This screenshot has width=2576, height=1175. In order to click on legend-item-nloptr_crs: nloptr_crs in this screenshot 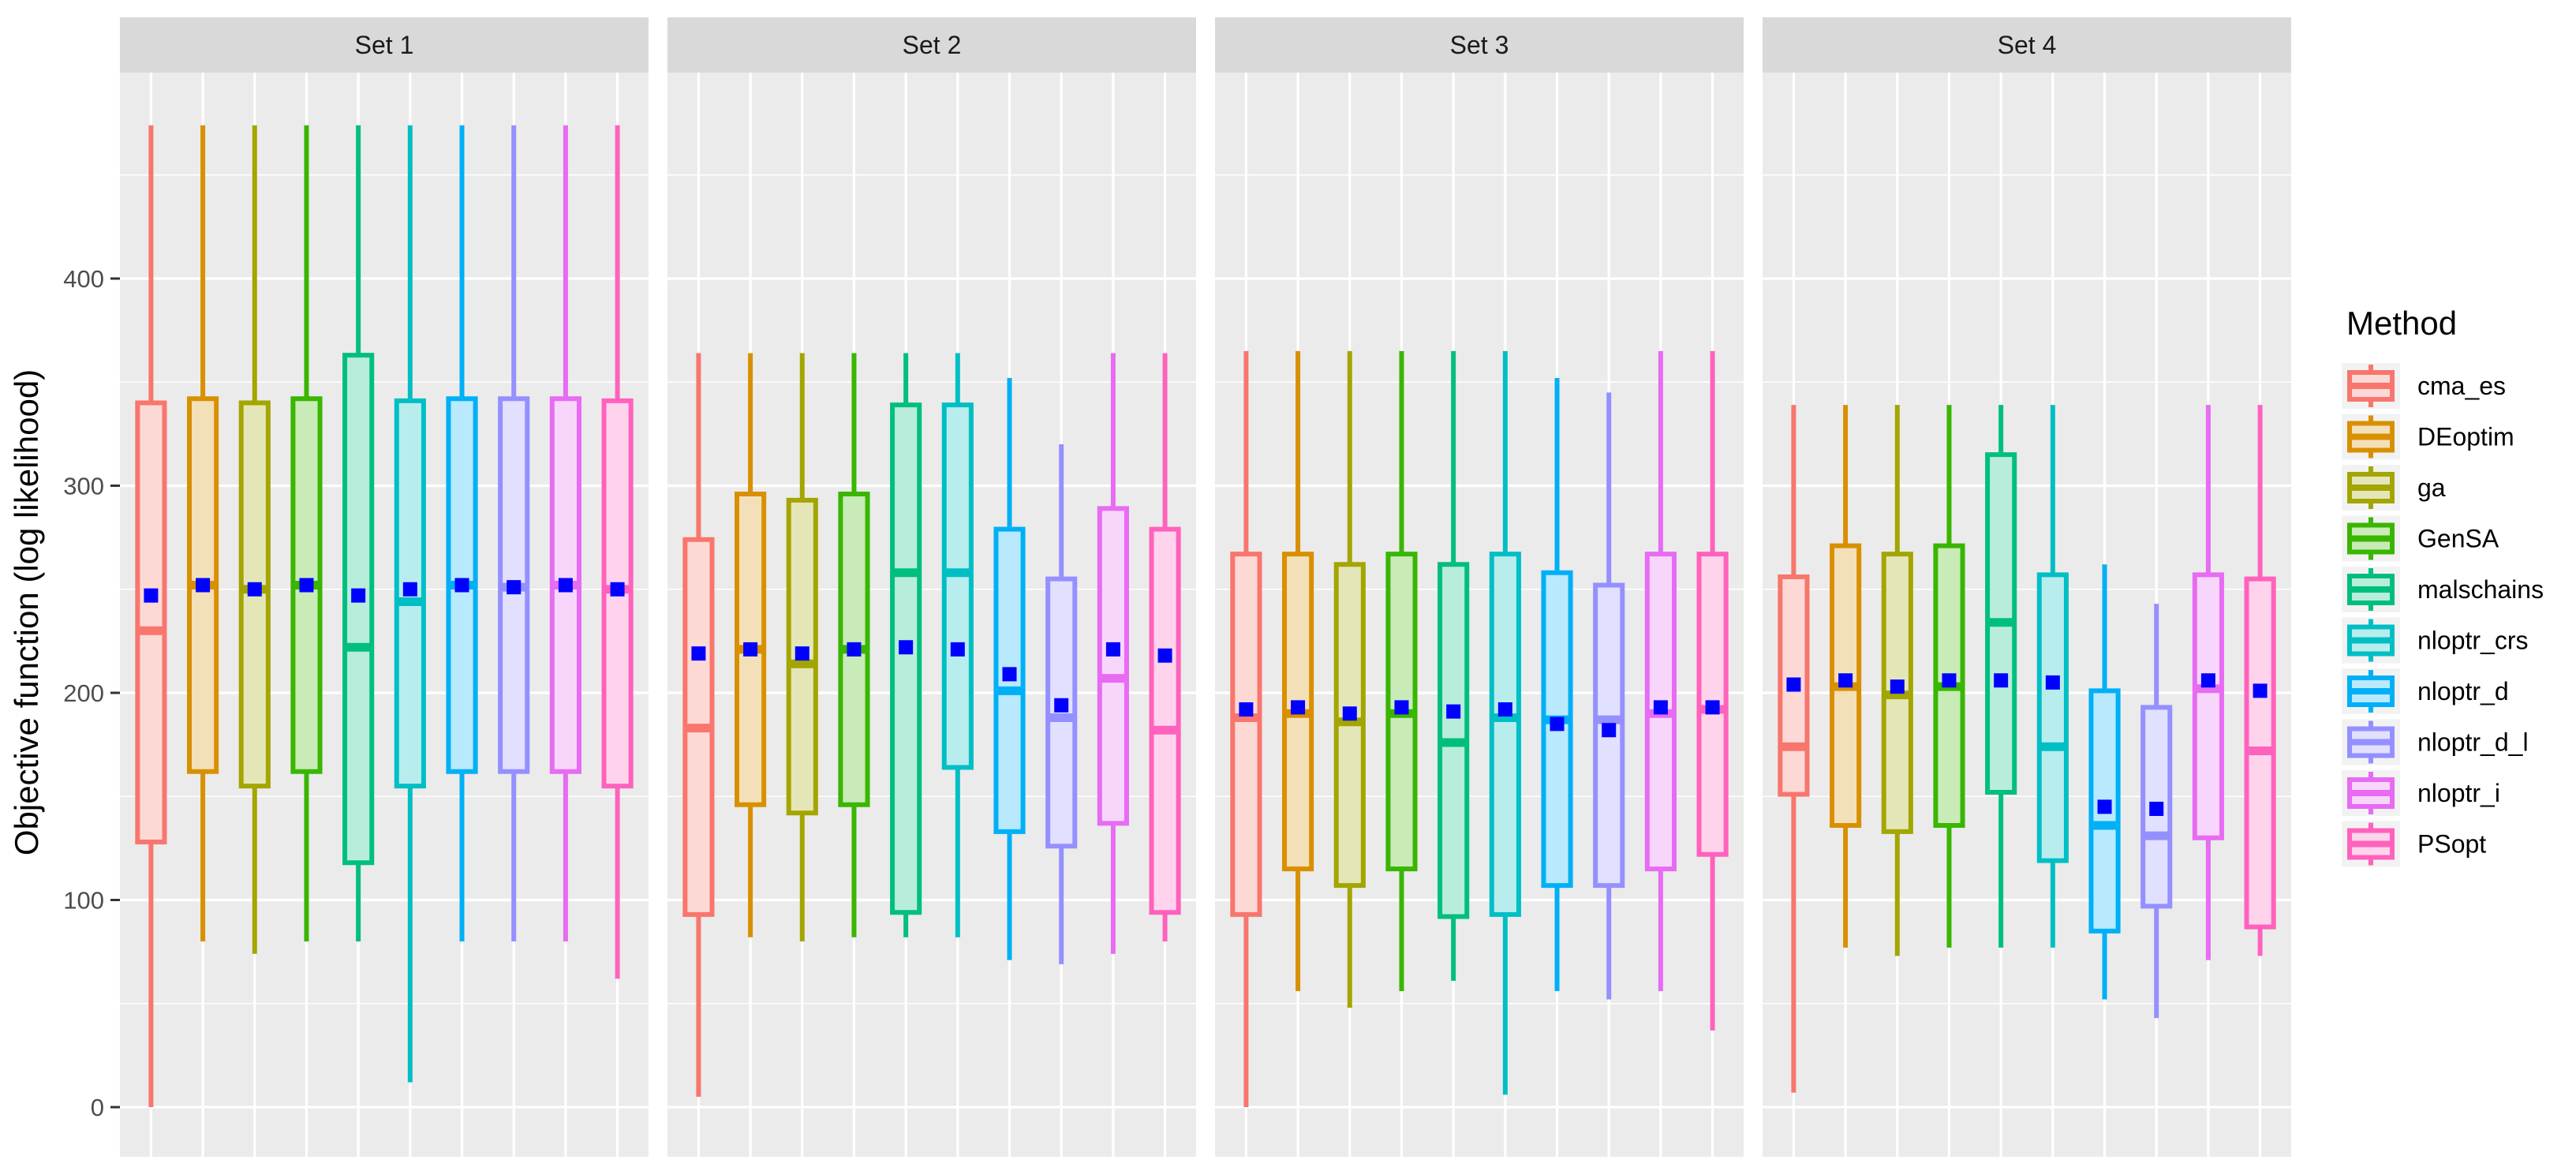, I will do `click(2435, 640)`.